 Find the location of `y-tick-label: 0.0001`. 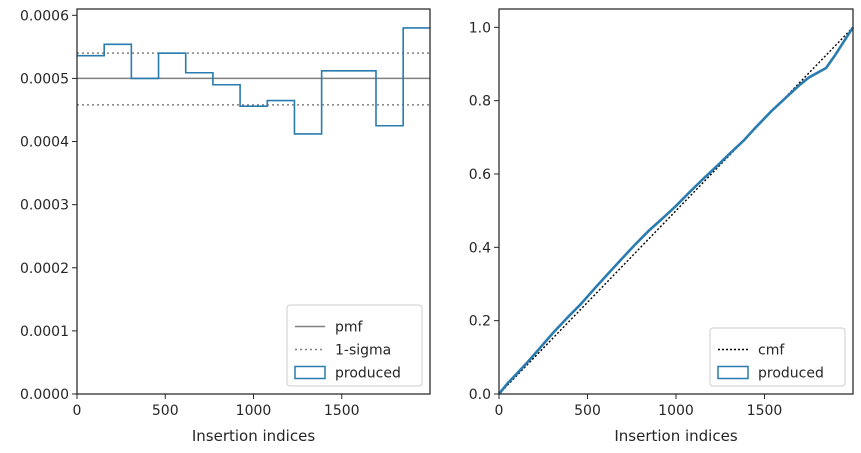

y-tick-label: 0.0001 is located at coordinates (44, 332).